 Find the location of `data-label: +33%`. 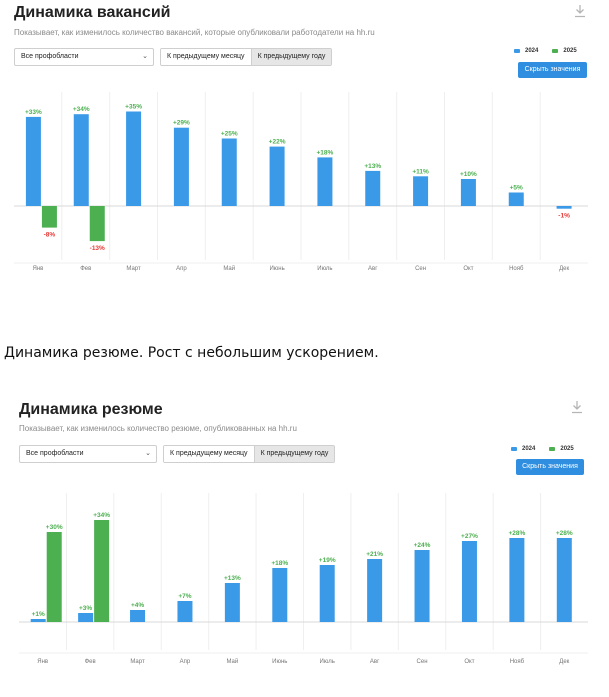

data-label: +33% is located at coordinates (33, 112).